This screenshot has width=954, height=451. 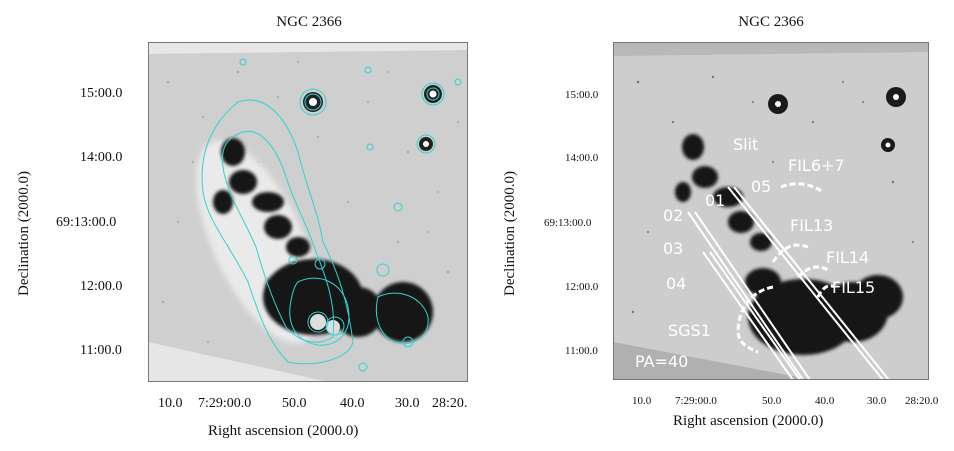 I want to click on left-xtick-0: 10.0, so click(x=170, y=403).